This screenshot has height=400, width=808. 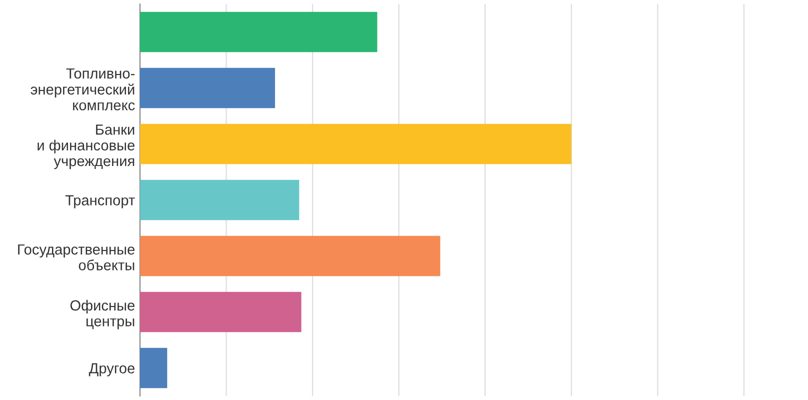 I want to click on y-tick-label: Государственные объекты, so click(x=76, y=257).